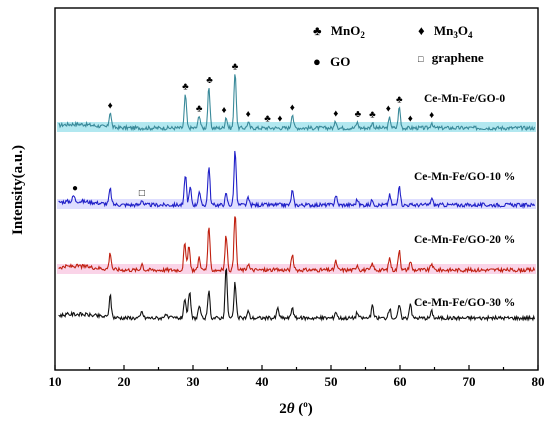 The width and height of the screenshot is (550, 426). Describe the element at coordinates (400, 381) in the screenshot. I see `x-tick-label: 60` at that location.